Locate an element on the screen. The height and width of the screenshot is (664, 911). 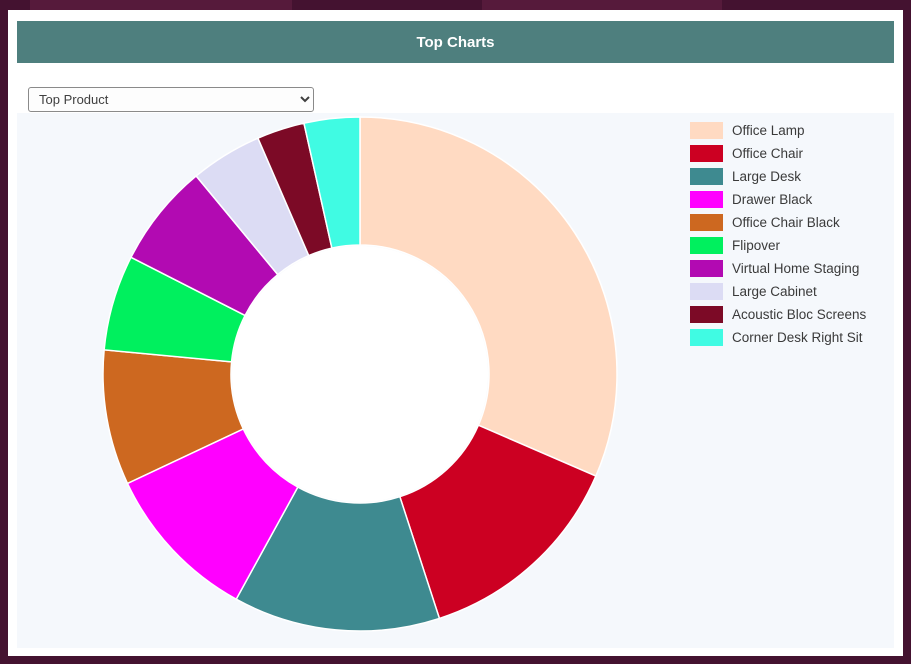
legend-item: Flipover is located at coordinates (778, 245).